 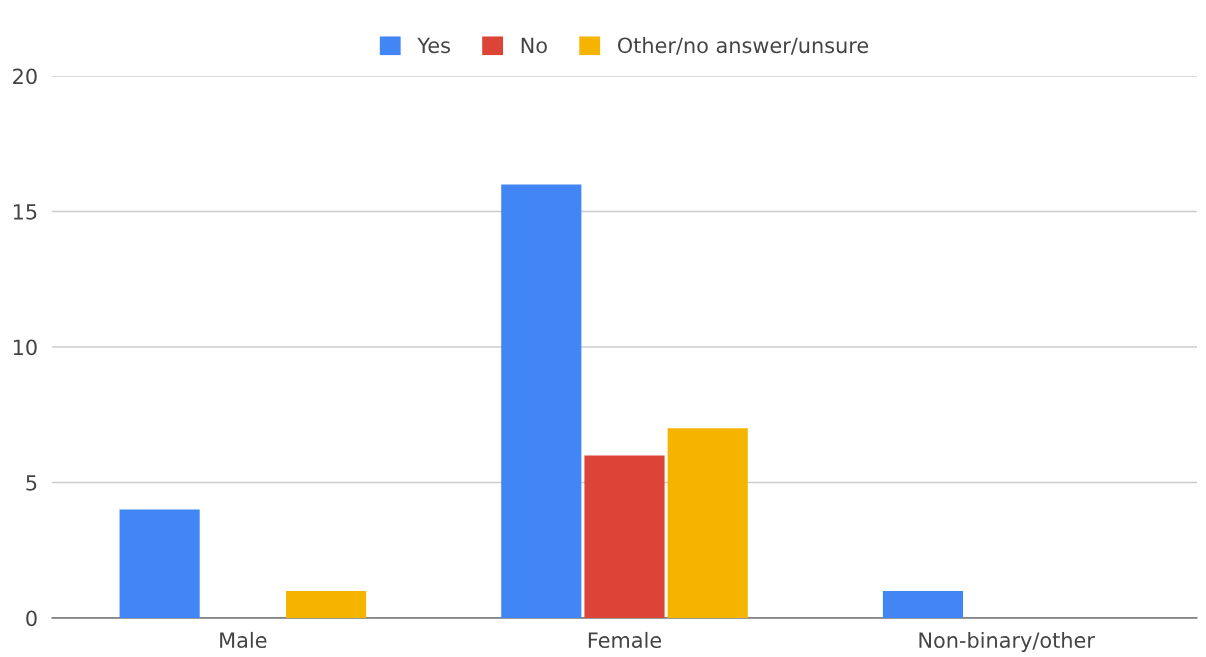 What do you see at coordinates (534, 45) in the screenshot?
I see `legend-label: No` at bounding box center [534, 45].